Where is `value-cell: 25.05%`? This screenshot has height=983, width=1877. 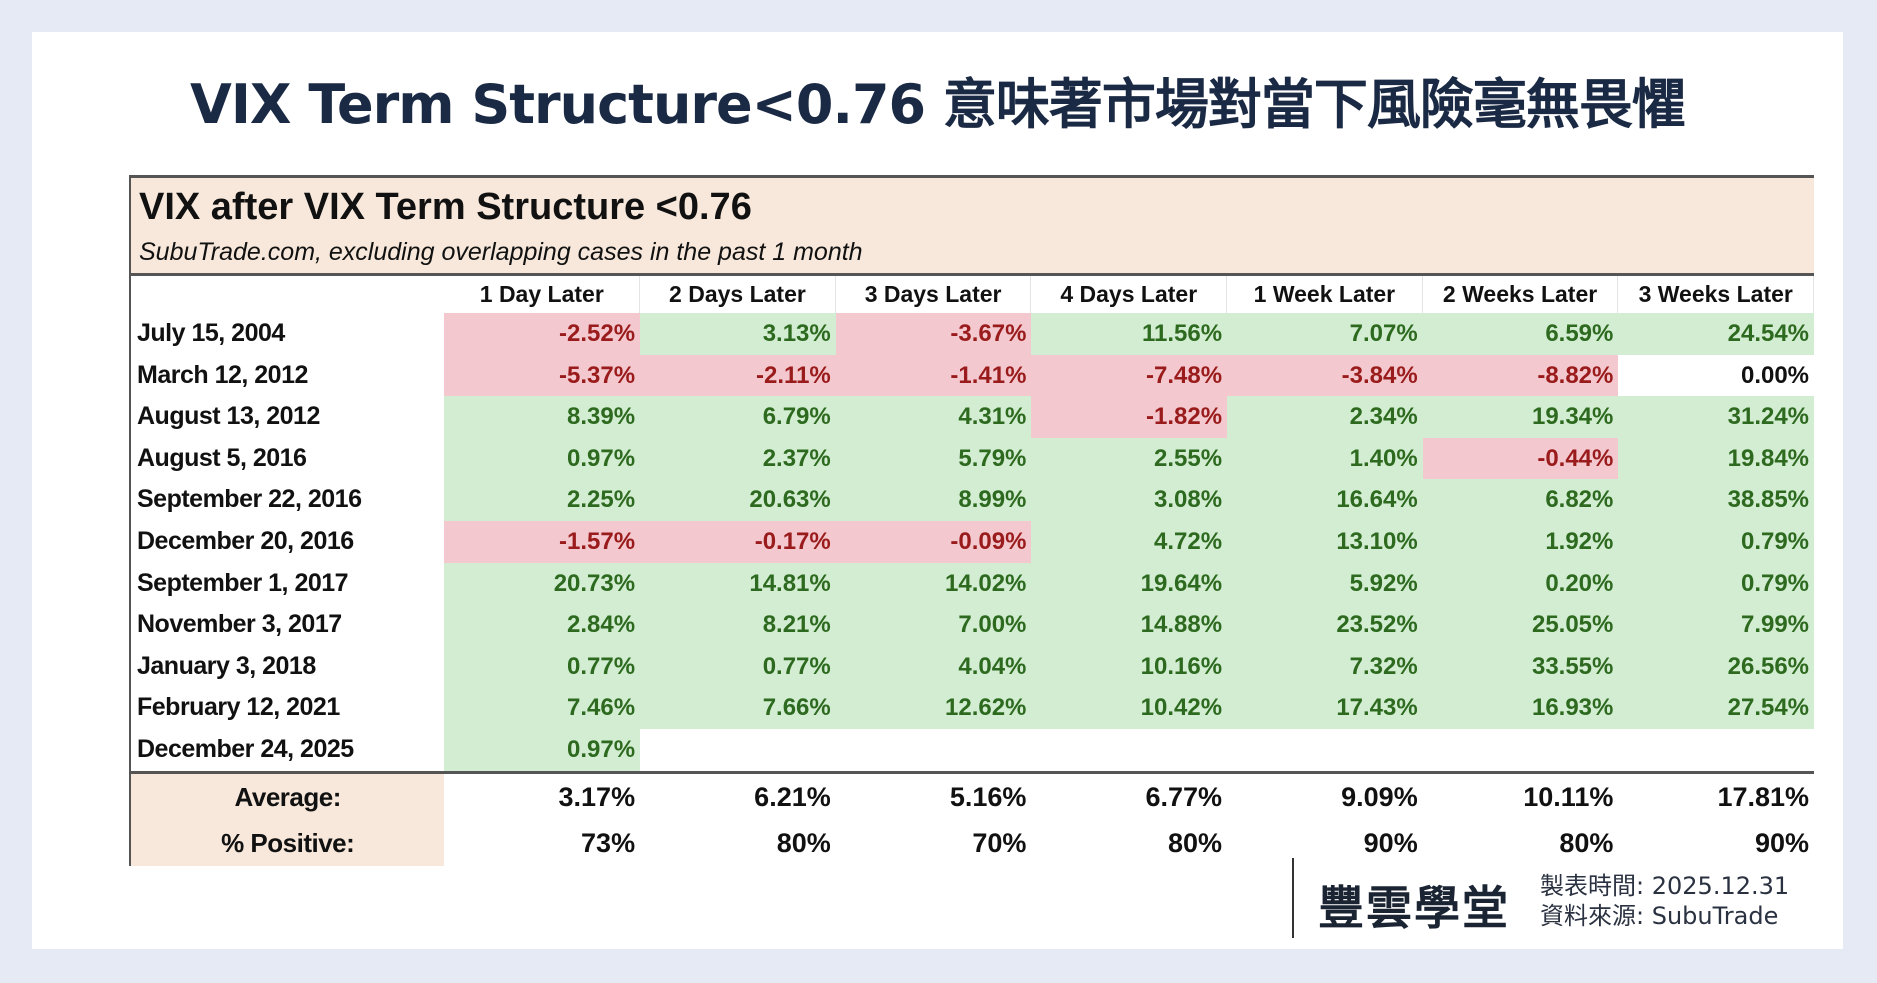 value-cell: 25.05% is located at coordinates (1520, 625).